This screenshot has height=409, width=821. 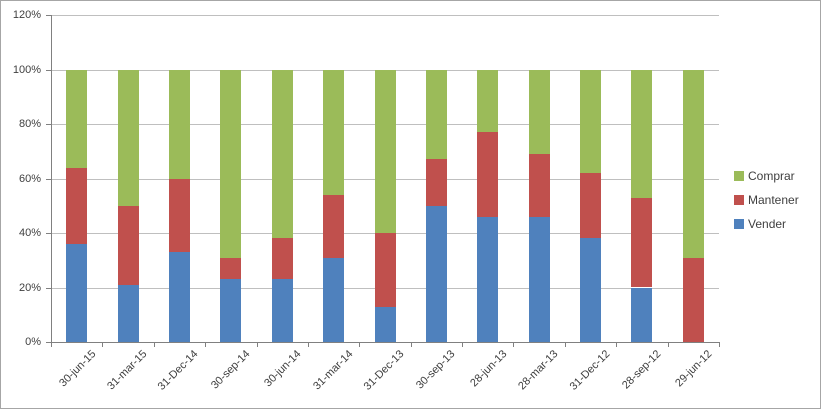 What do you see at coordinates (29, 287) in the screenshot?
I see `y-tick-label: 20%` at bounding box center [29, 287].